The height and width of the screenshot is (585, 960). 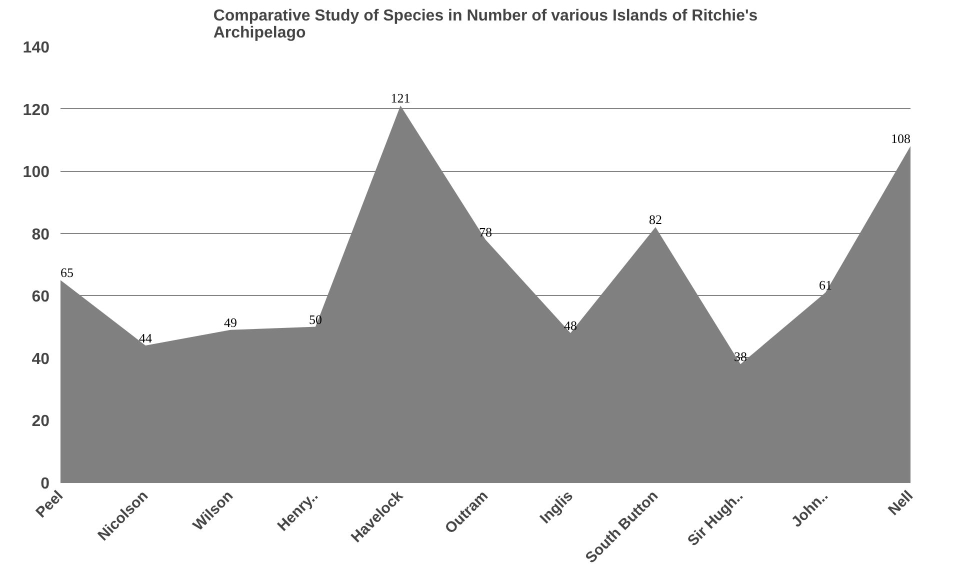 I want to click on data-label: 44, so click(x=145, y=338).